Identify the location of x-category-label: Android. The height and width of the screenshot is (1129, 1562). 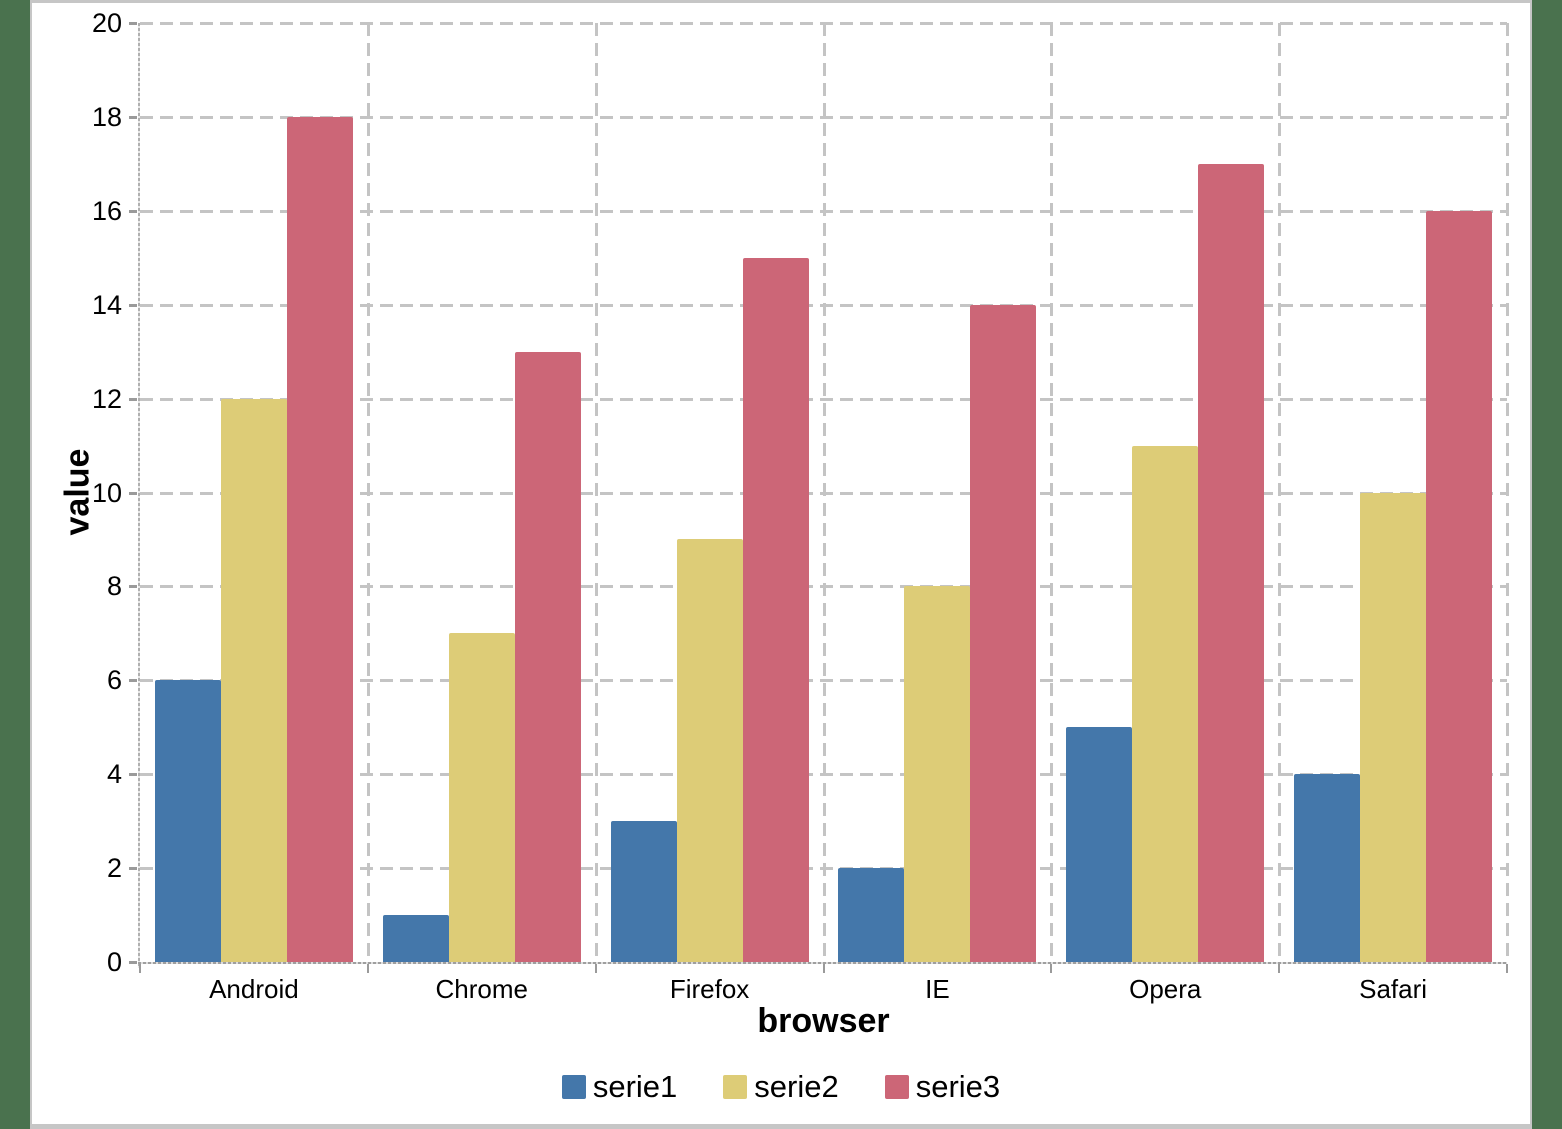
(254, 989).